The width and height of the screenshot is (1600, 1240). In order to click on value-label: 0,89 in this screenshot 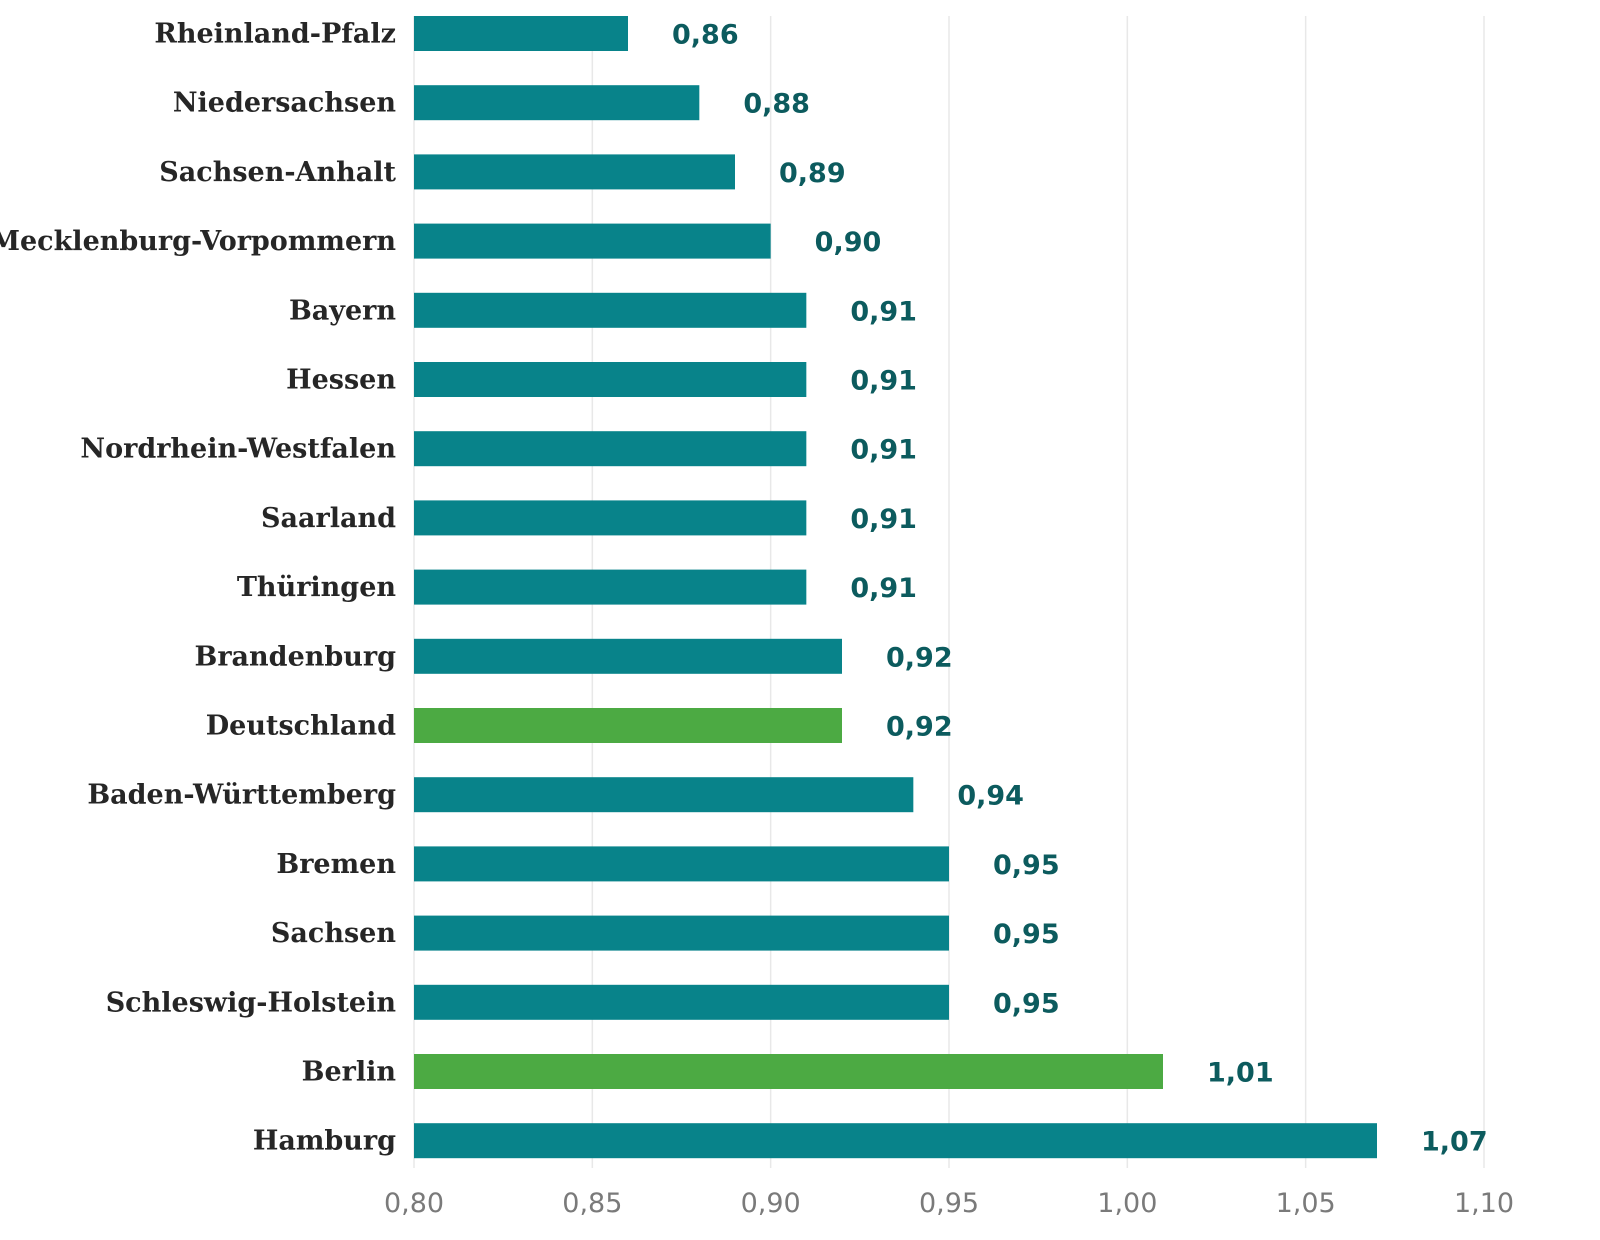, I will do `click(812, 173)`.